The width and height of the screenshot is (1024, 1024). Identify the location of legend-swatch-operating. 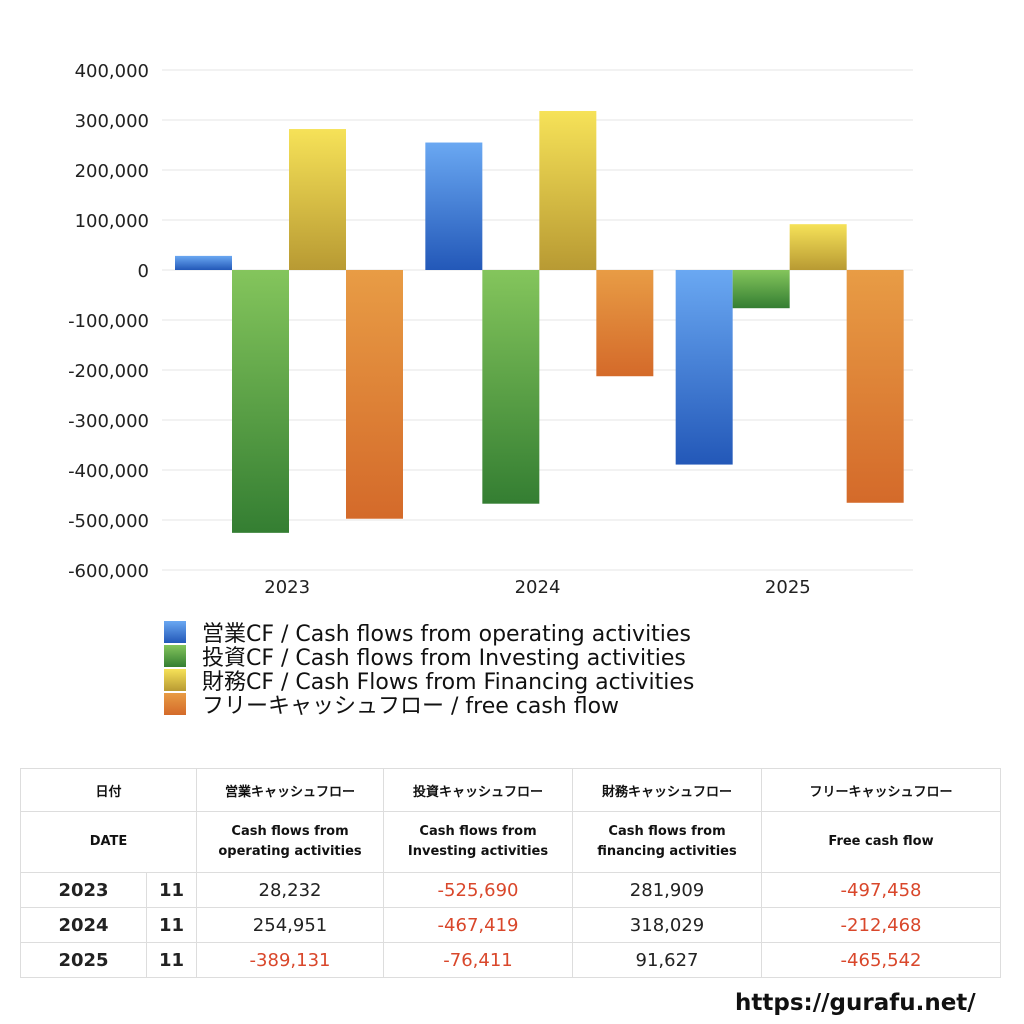
(175, 632).